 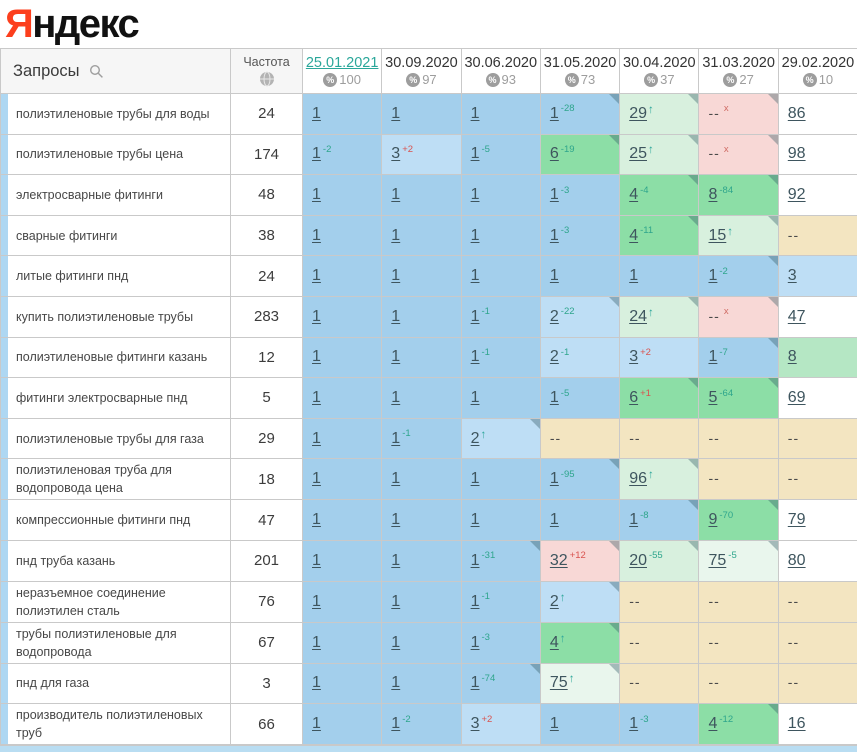 What do you see at coordinates (638, 560) in the screenshot?
I see `position-link: 20` at bounding box center [638, 560].